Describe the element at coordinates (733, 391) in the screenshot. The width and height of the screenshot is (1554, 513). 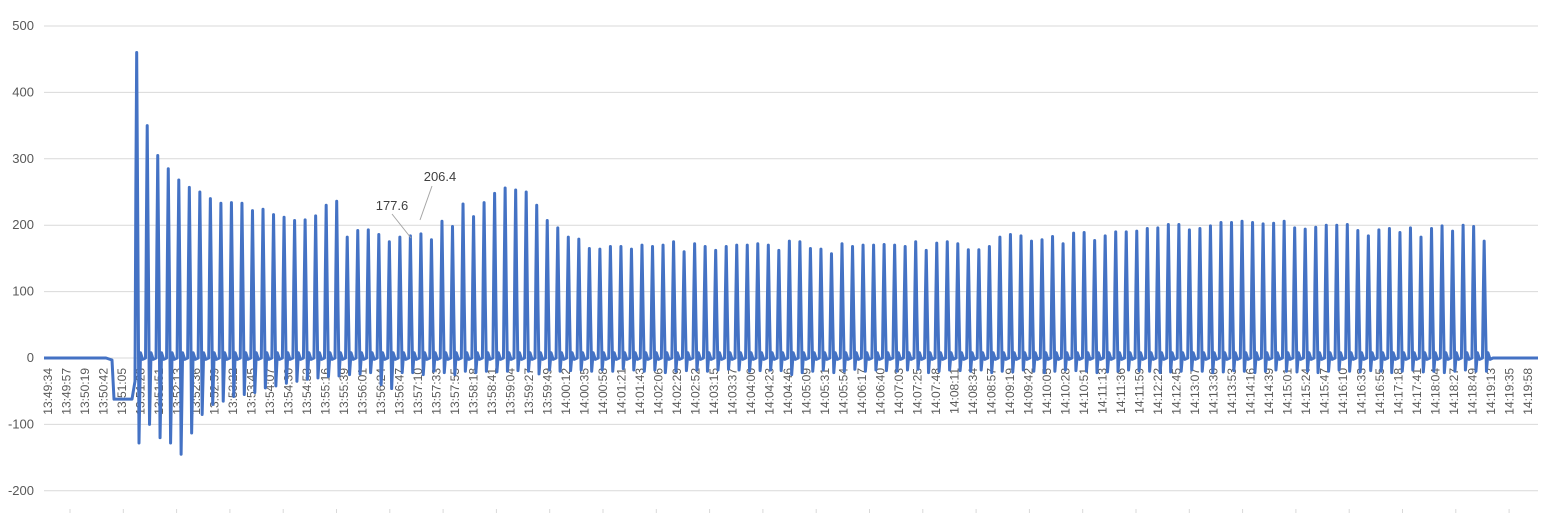
I see `x-tick-label: 14:03:37` at that location.